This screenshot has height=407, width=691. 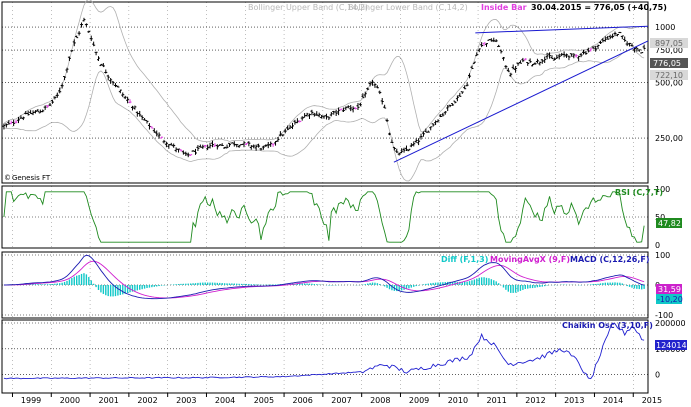 I want to click on credit-label: Genesis FT, so click(x=31, y=178).